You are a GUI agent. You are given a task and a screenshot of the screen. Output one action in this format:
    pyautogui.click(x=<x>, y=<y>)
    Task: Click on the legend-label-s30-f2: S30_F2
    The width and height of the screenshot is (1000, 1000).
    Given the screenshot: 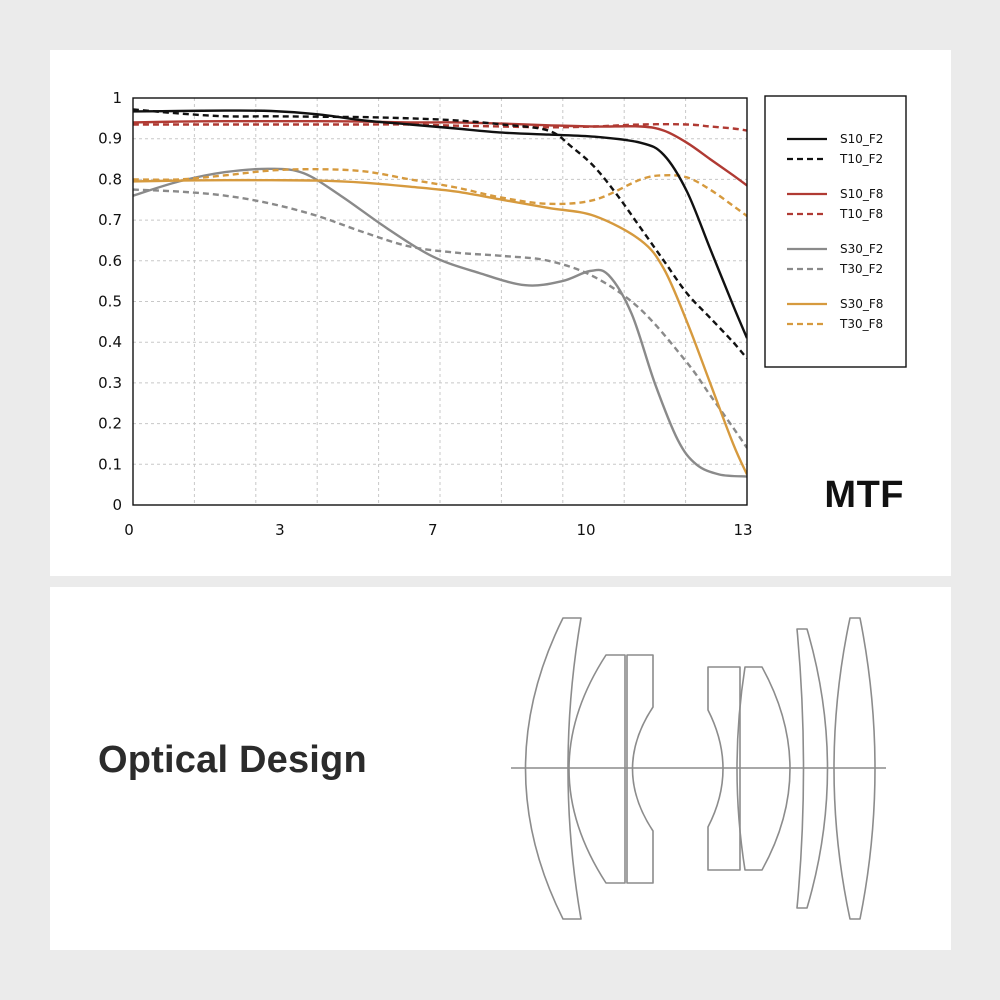 What is the action you would take?
    pyautogui.click(x=861, y=249)
    